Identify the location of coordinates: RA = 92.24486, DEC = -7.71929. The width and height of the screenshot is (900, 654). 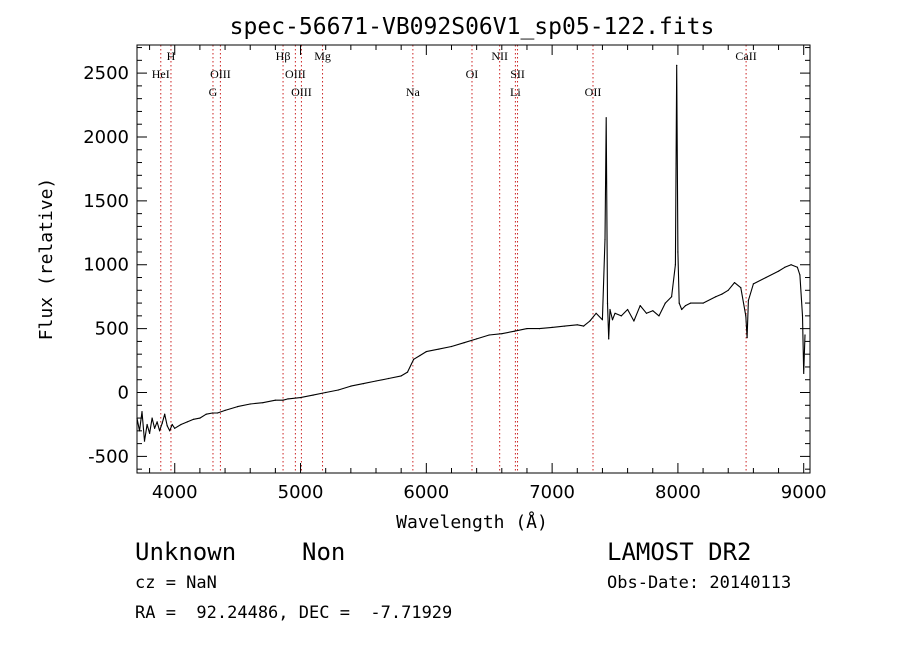
(294, 613).